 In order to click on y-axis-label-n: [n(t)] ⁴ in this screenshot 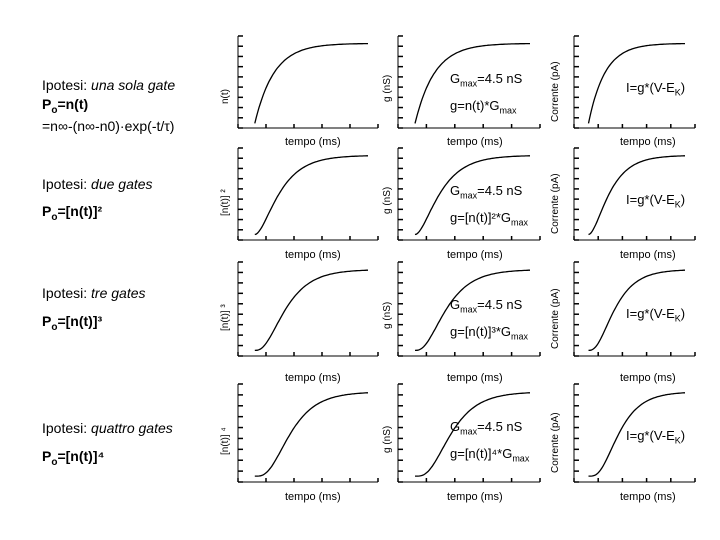, I will do `click(225, 441)`.